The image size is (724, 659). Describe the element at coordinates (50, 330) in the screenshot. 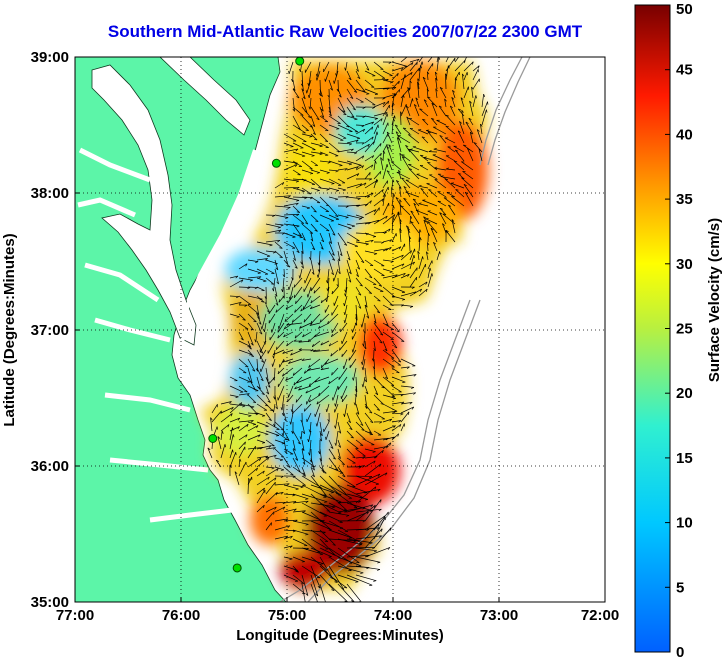

I see `y-tick-label: 37:00` at that location.